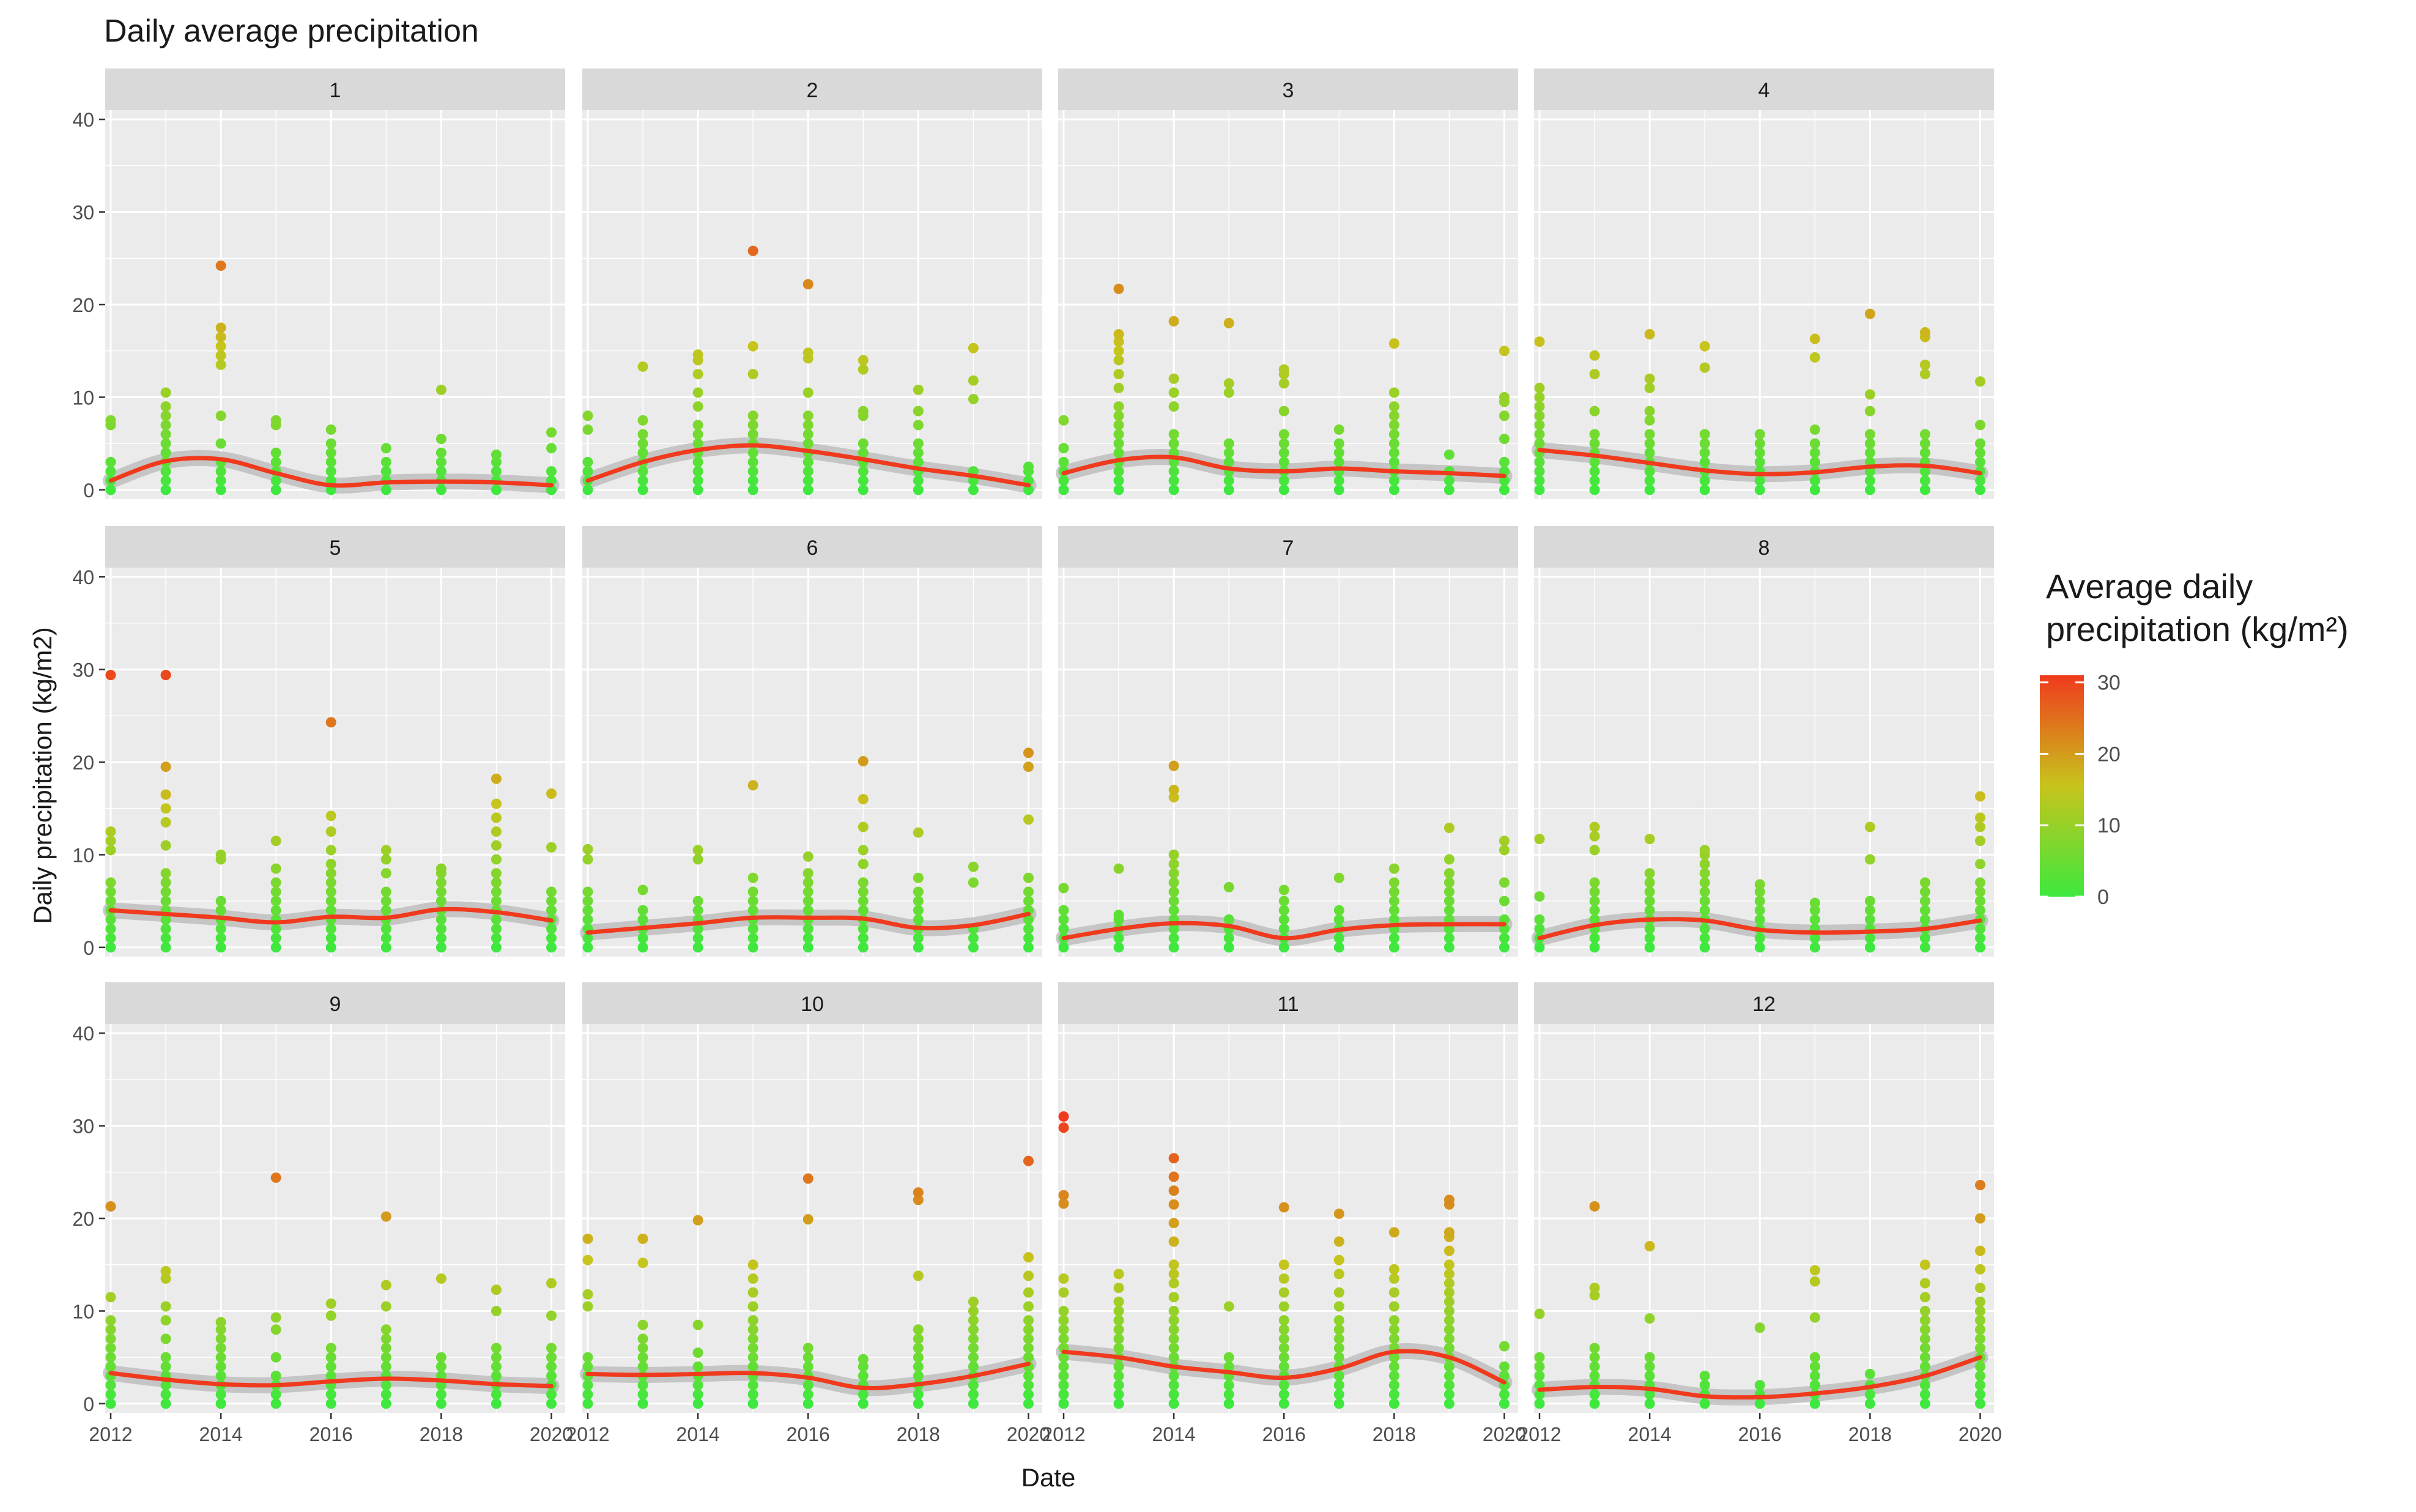  What do you see at coordinates (1048, 1477) in the screenshot?
I see `x-axis-label: Date` at bounding box center [1048, 1477].